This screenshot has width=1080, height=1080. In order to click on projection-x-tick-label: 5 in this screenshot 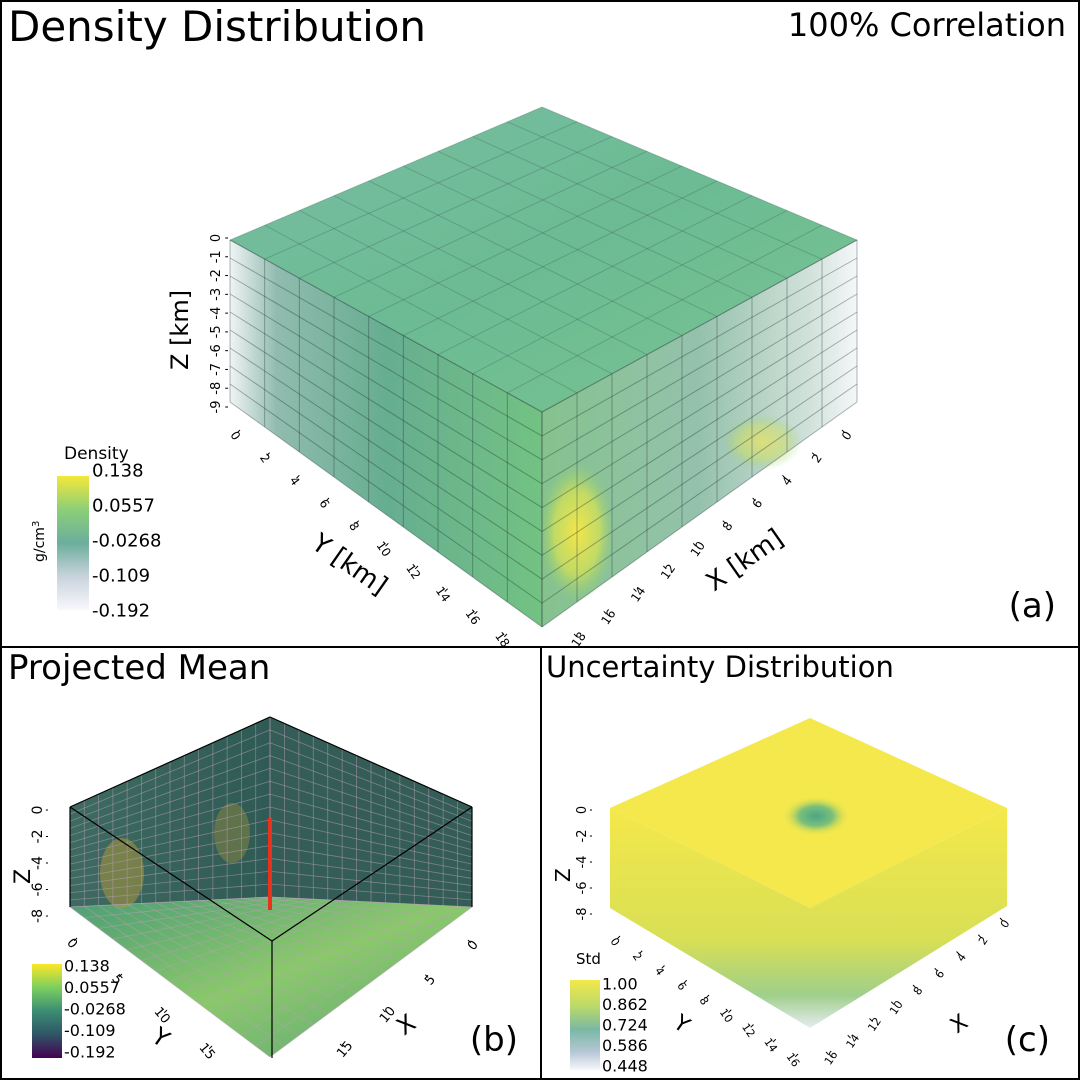, I will do `click(430, 980)`.